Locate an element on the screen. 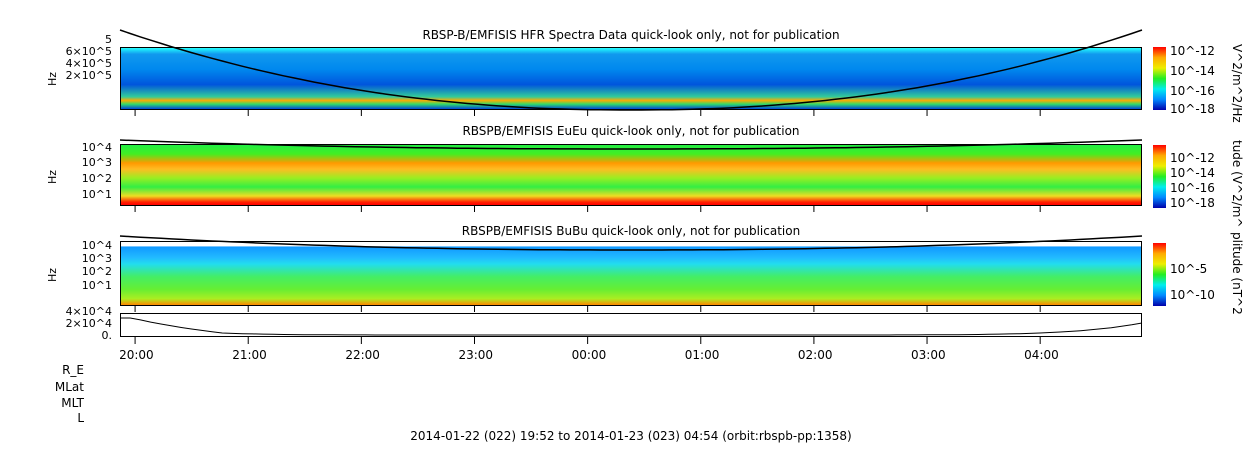 The height and width of the screenshot is (449, 1250). p1-ytick: 4×10^5 is located at coordinates (88, 63).